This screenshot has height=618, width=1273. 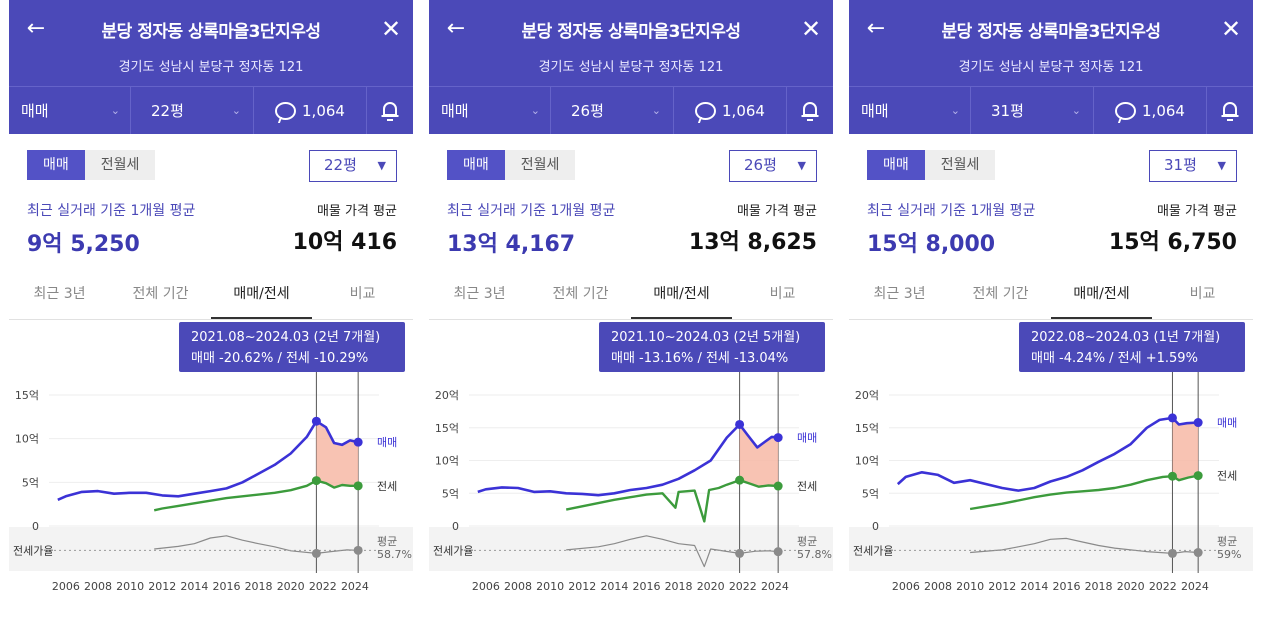 What do you see at coordinates (1193, 166) in the screenshot?
I see `size-select: 31평 ▼` at bounding box center [1193, 166].